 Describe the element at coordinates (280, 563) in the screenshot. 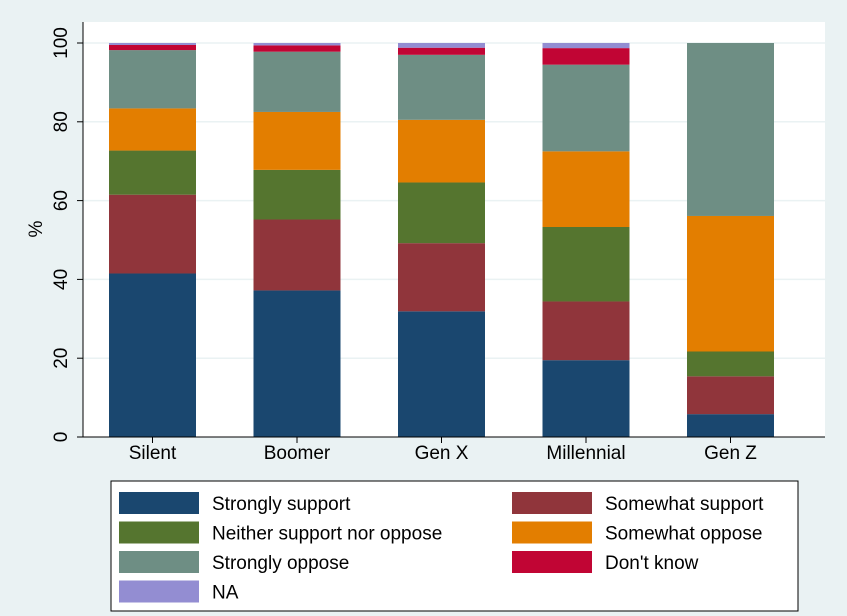

I see `legend-label: Strongly oppose` at that location.